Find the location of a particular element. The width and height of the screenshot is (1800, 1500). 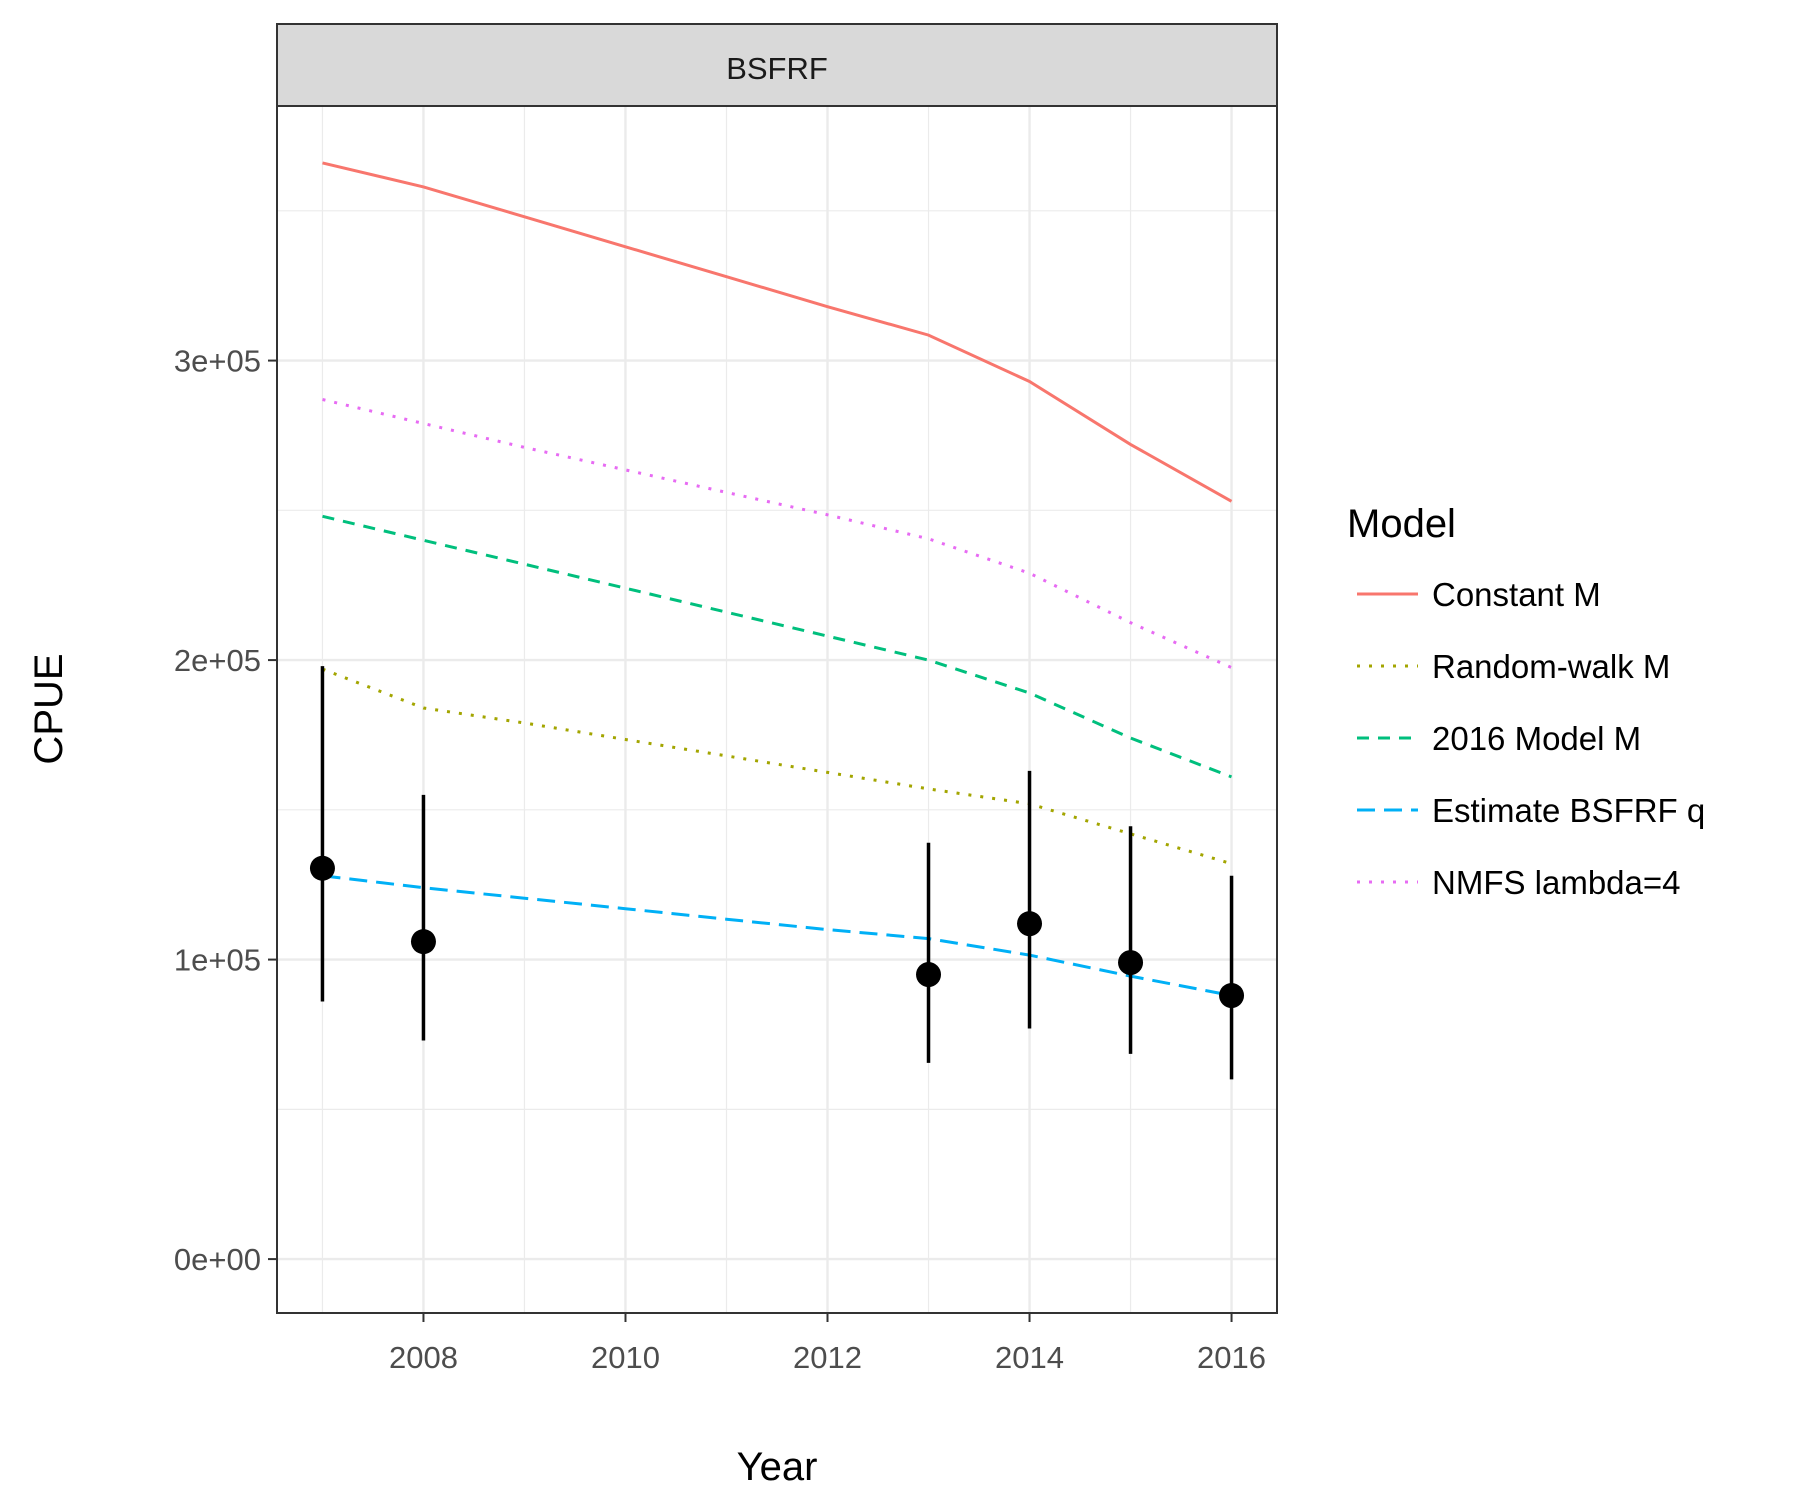

y-axis-title: CPUE is located at coordinates (49, 708).